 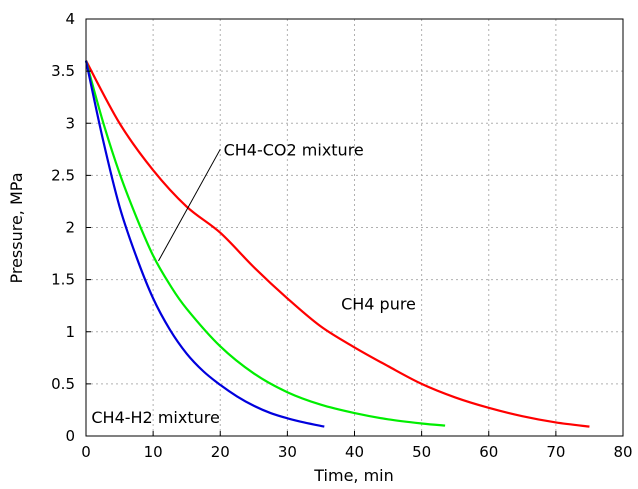 I want to click on annotation-ch4-pure: CH4 pure, so click(x=378, y=304).